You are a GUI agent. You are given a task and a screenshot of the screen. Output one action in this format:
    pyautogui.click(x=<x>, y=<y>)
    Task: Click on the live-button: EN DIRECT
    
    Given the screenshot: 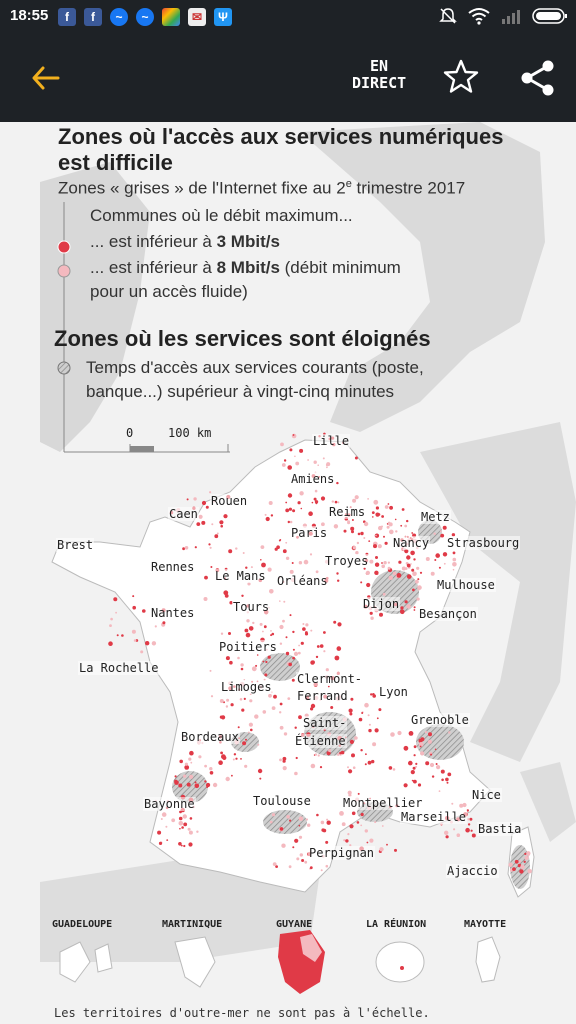 What is the action you would take?
    pyautogui.click(x=379, y=75)
    